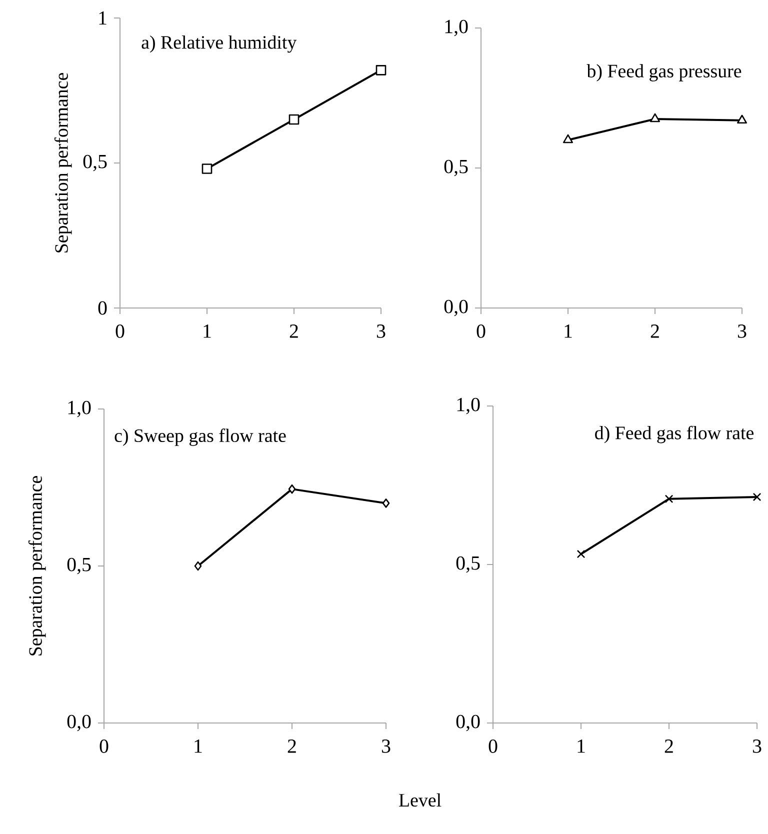  What do you see at coordinates (663, 73) in the screenshot?
I see `text: b) Feed gas pressure` at bounding box center [663, 73].